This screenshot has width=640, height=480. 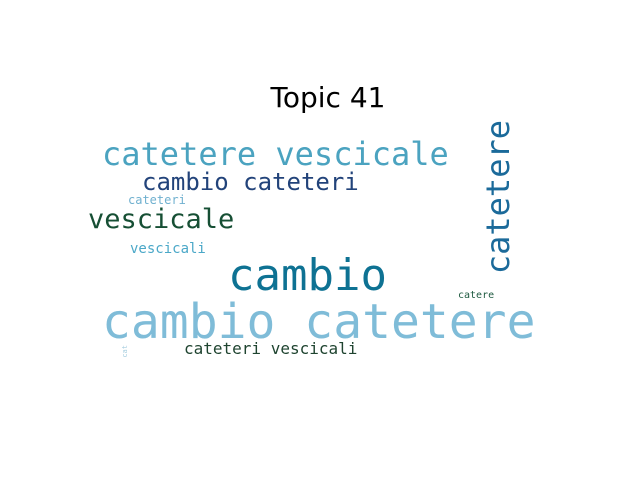 What do you see at coordinates (476, 295) in the screenshot?
I see `word-catere: catere` at bounding box center [476, 295].